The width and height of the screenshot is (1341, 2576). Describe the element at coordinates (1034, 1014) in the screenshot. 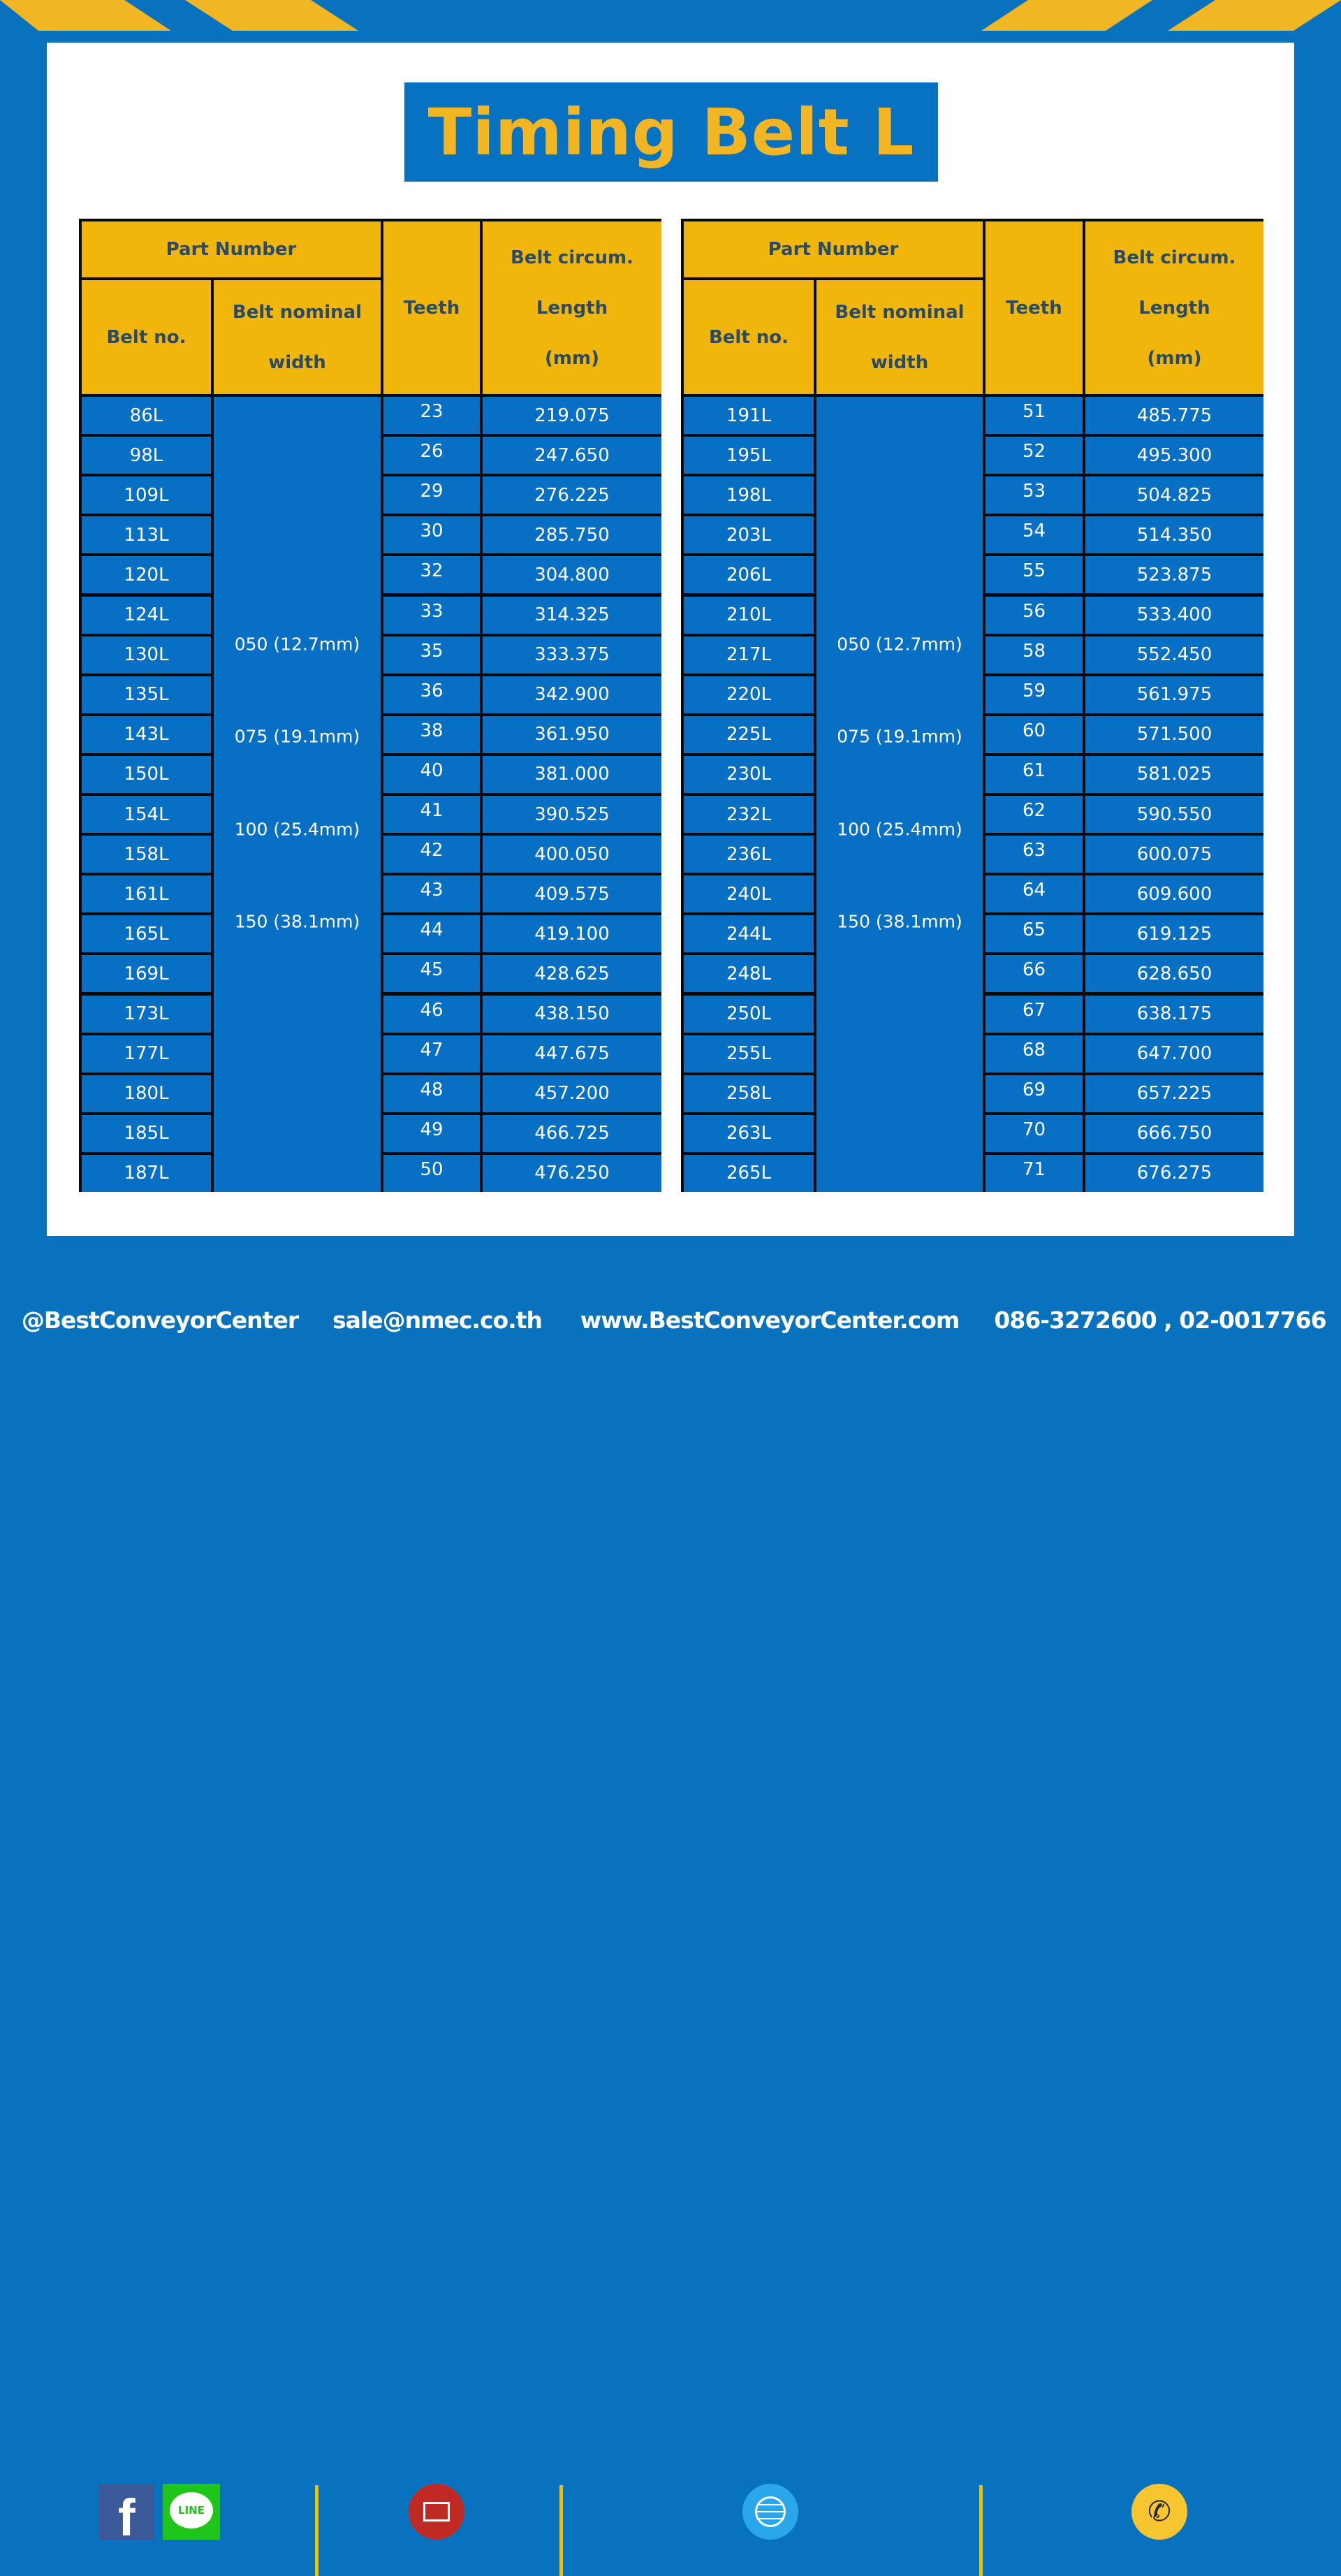

I see `teeth-cell: 67` at that location.